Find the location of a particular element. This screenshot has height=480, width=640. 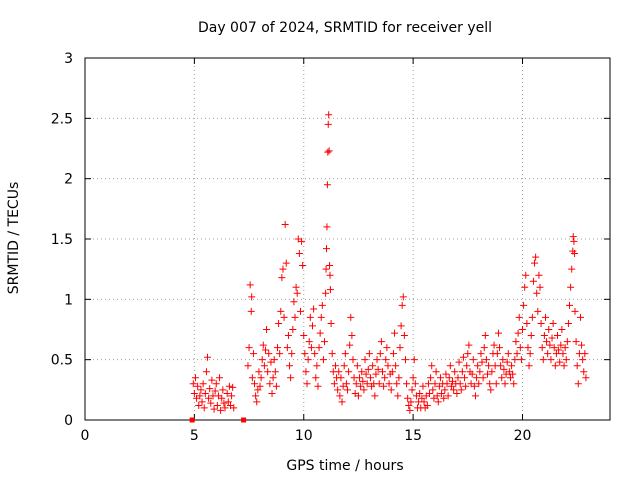

x-tick-label: 15 is located at coordinates (413, 436).